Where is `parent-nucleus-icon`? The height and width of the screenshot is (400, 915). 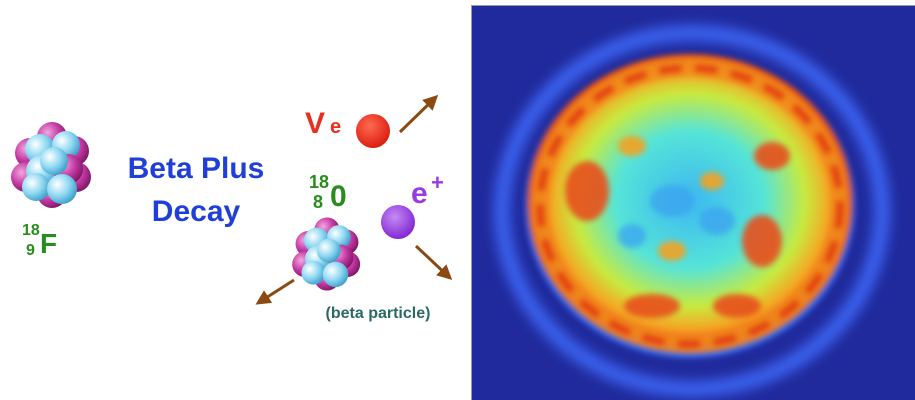 parent-nucleus-icon is located at coordinates (51, 165).